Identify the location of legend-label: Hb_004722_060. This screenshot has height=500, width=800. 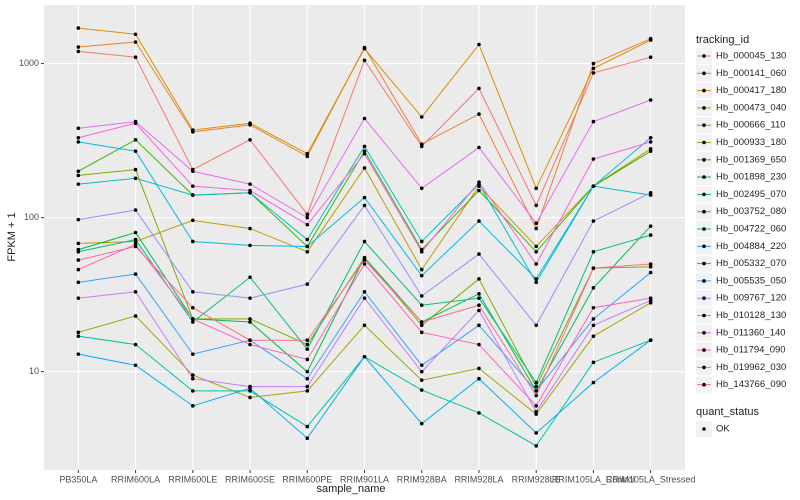
(751, 229).